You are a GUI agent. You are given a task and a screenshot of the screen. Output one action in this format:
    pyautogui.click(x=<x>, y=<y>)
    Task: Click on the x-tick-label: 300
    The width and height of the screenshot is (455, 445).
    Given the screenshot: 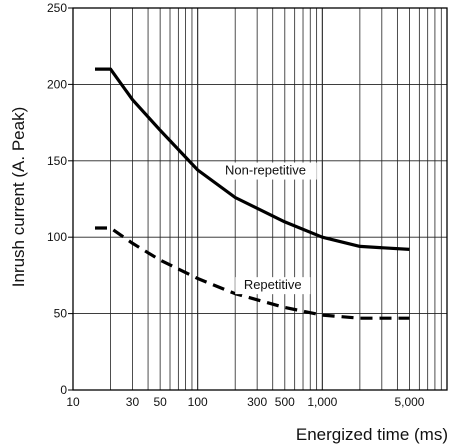 What is the action you would take?
    pyautogui.click(x=257, y=402)
    